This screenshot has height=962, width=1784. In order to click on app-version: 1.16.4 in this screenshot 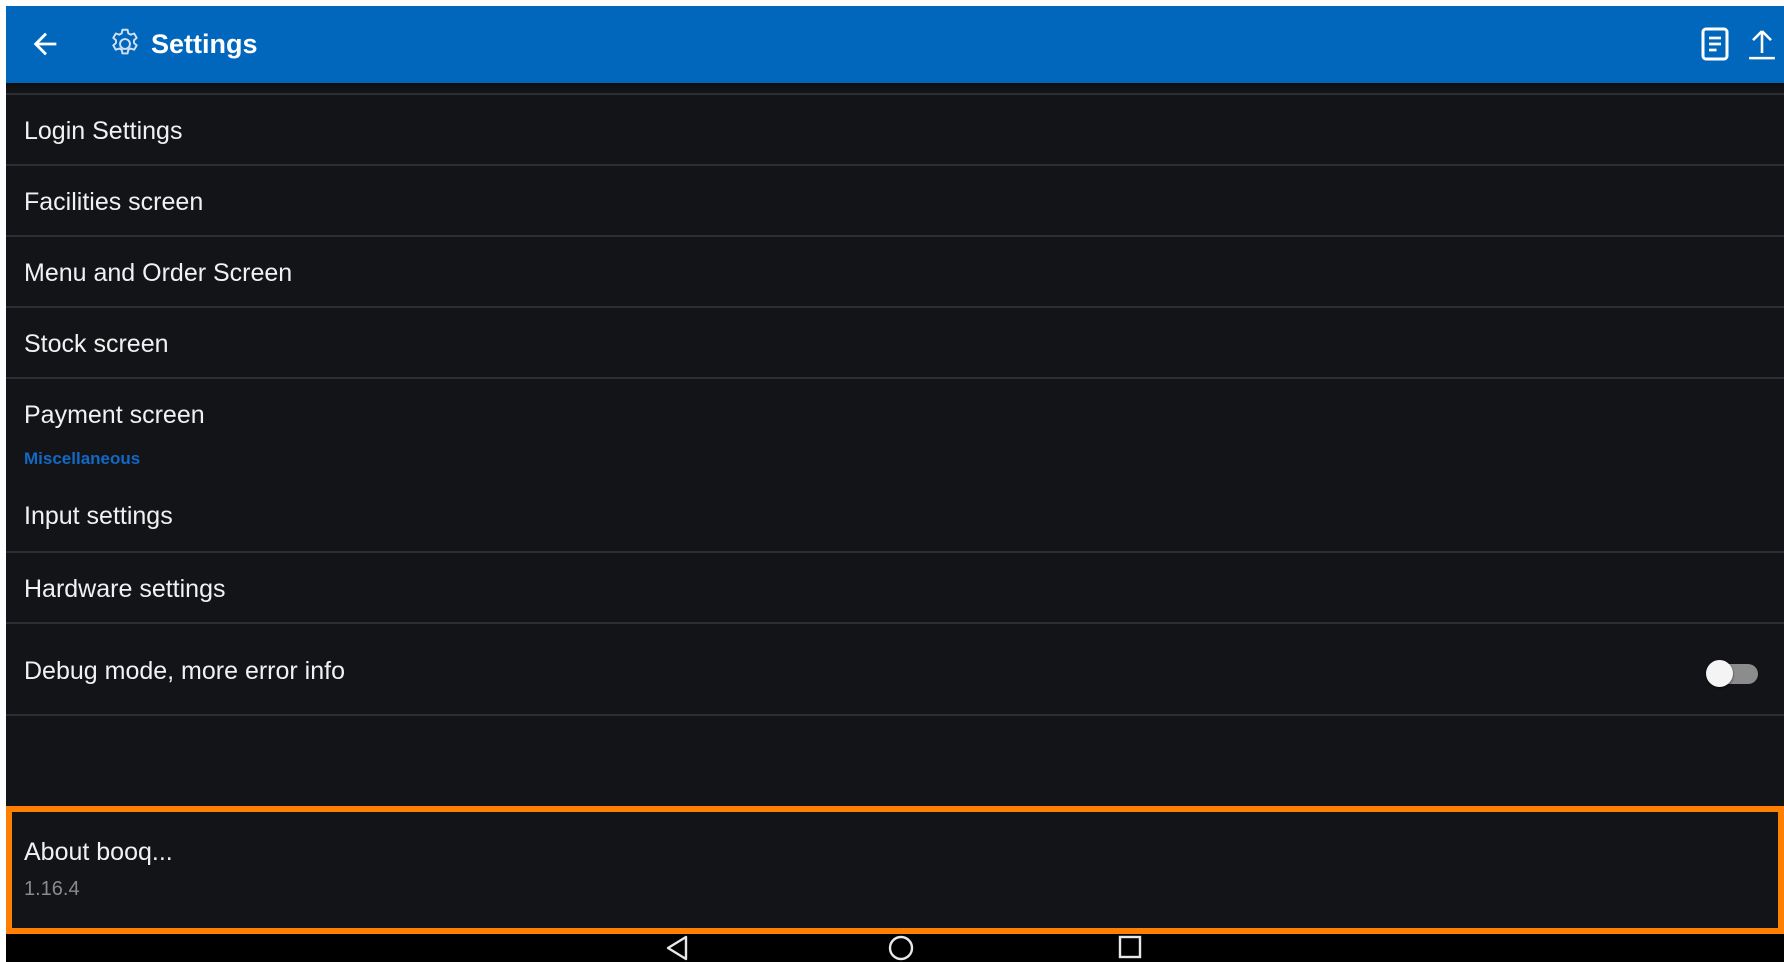, I will do `click(52, 889)`.